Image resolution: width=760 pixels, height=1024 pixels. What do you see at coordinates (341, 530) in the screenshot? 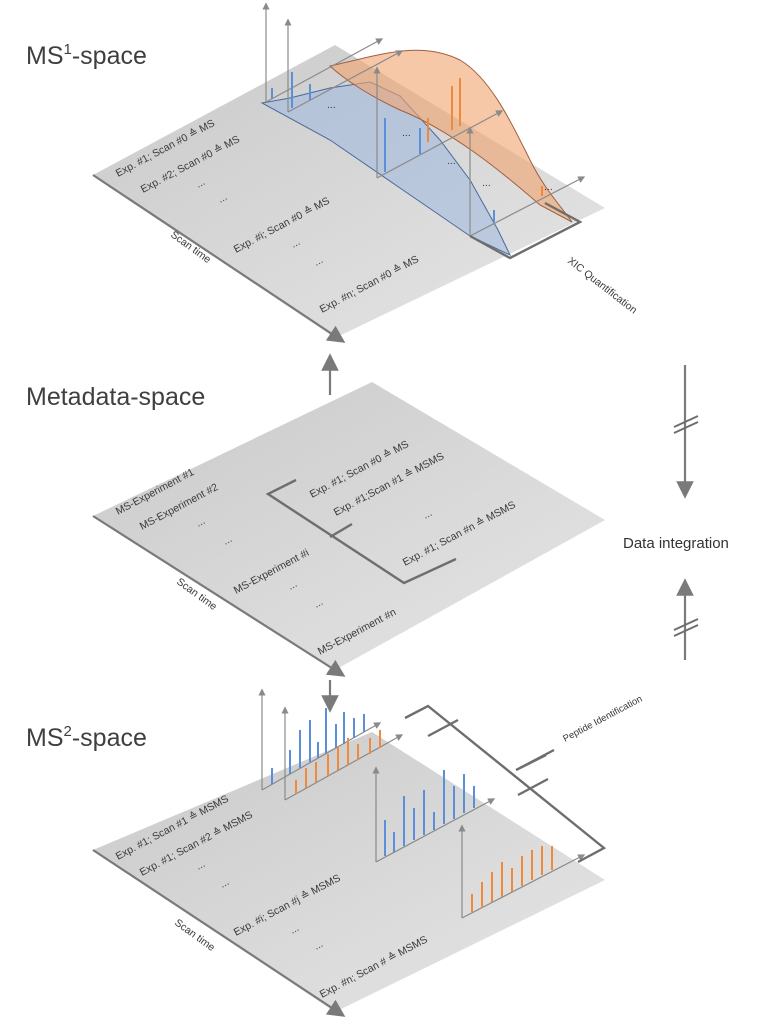
I see `meta-bracket-tick` at bounding box center [341, 530].